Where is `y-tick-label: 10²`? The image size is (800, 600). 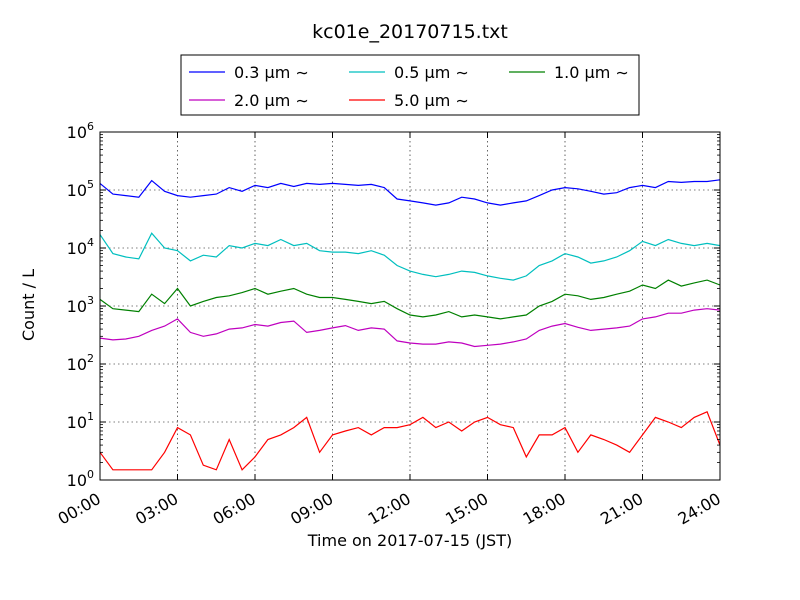 y-tick-label: 10² is located at coordinates (80, 363).